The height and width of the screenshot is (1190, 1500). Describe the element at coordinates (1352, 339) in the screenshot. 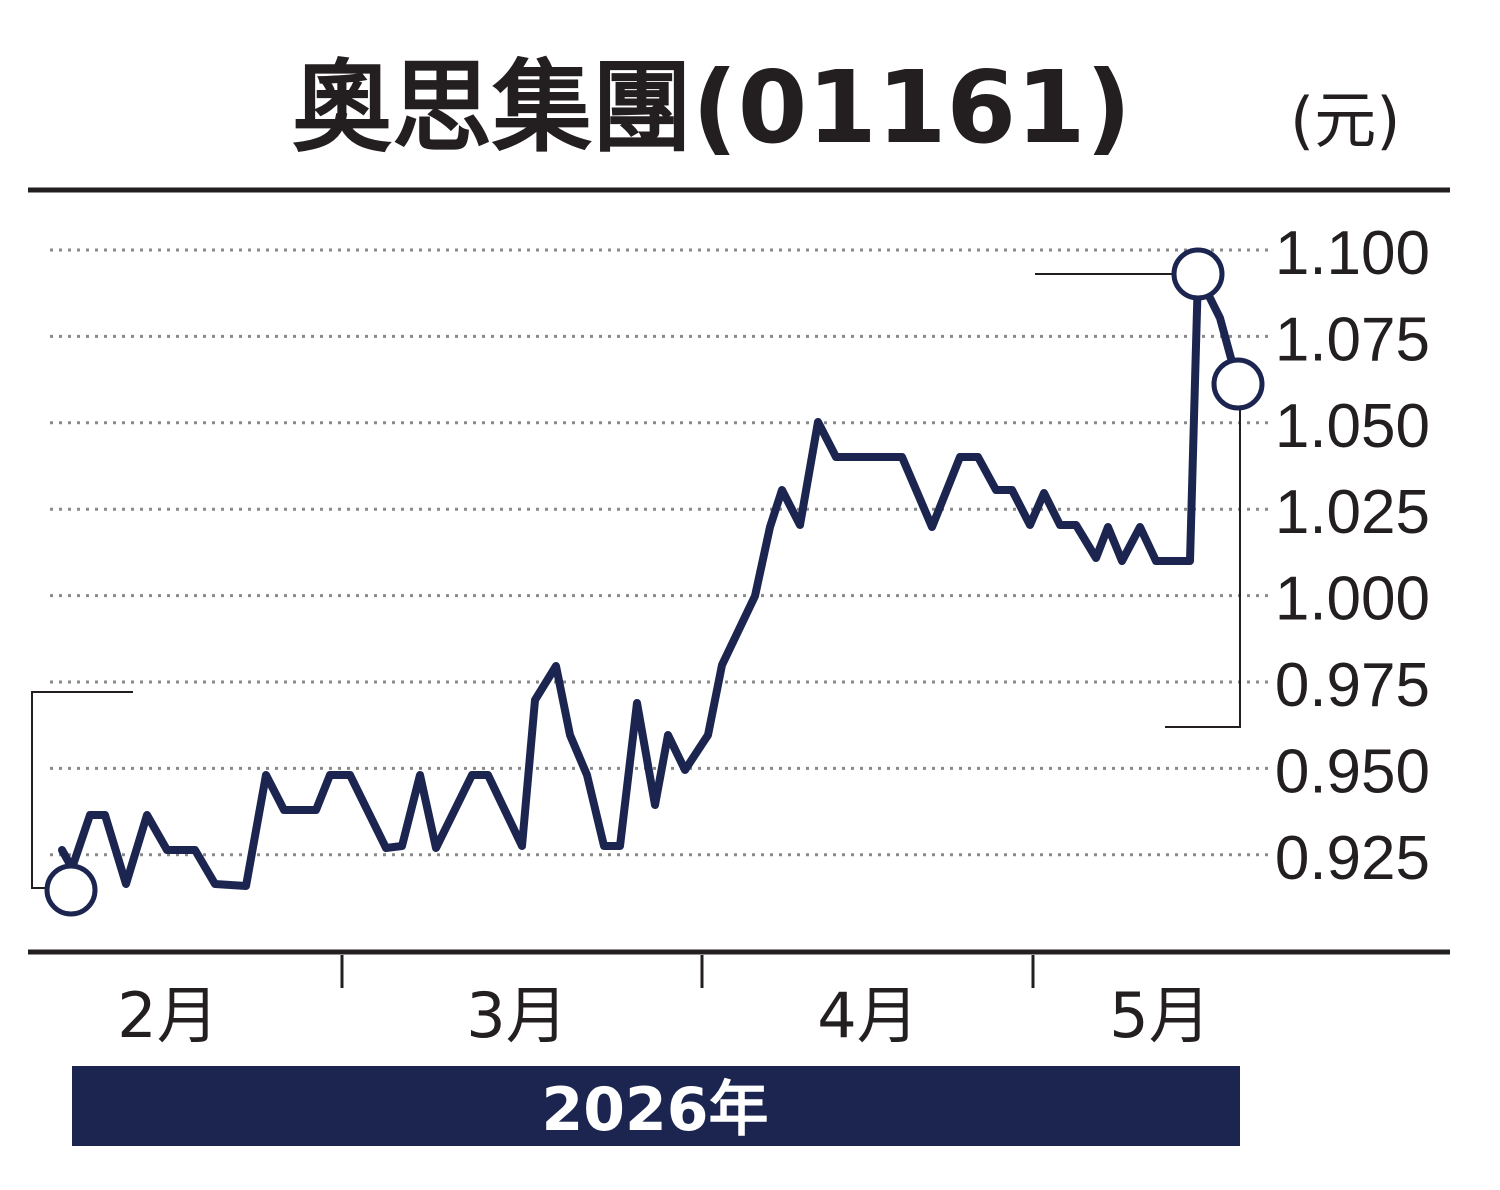

I see `y-tick-label: 1.075` at that location.